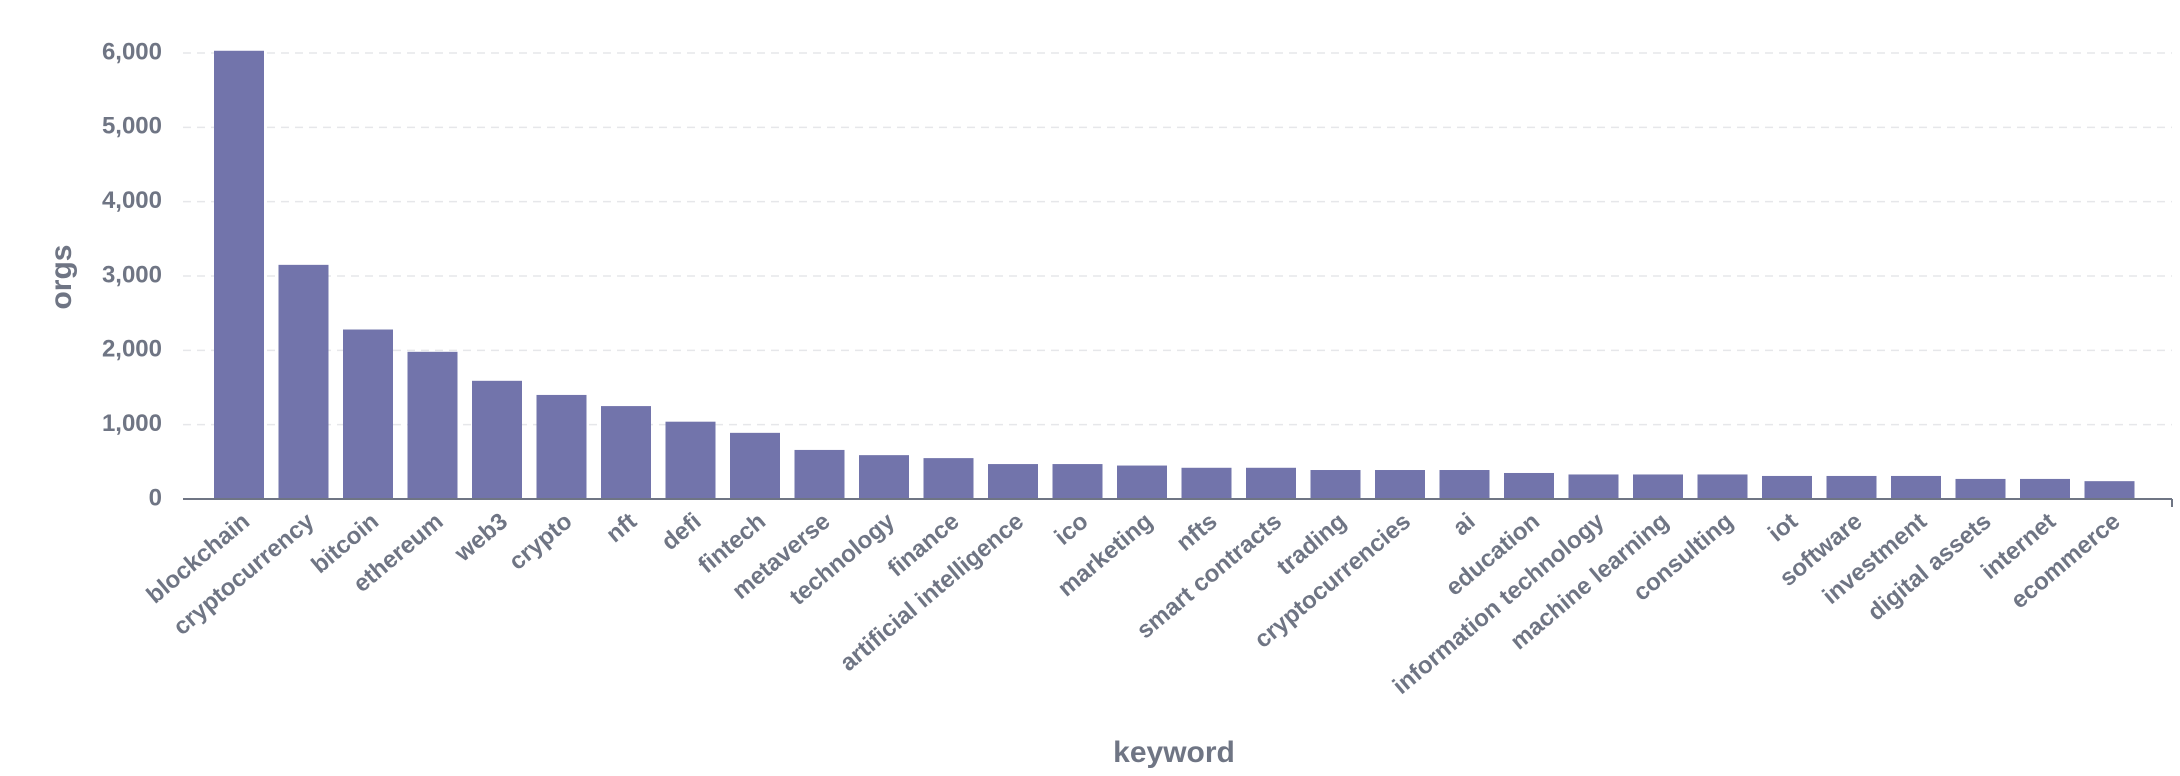  I want to click on y-tick-label: 0, so click(155, 497).